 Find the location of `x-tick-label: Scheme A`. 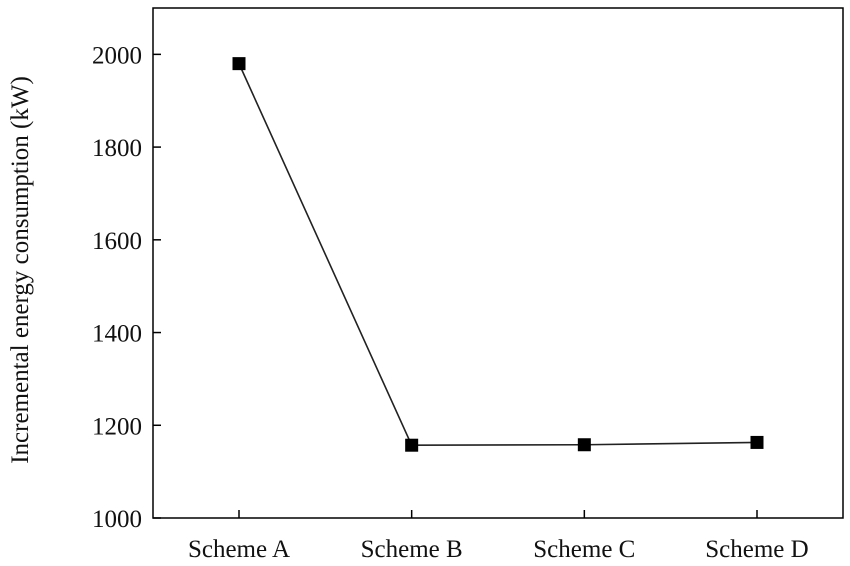

x-tick-label: Scheme A is located at coordinates (239, 549).